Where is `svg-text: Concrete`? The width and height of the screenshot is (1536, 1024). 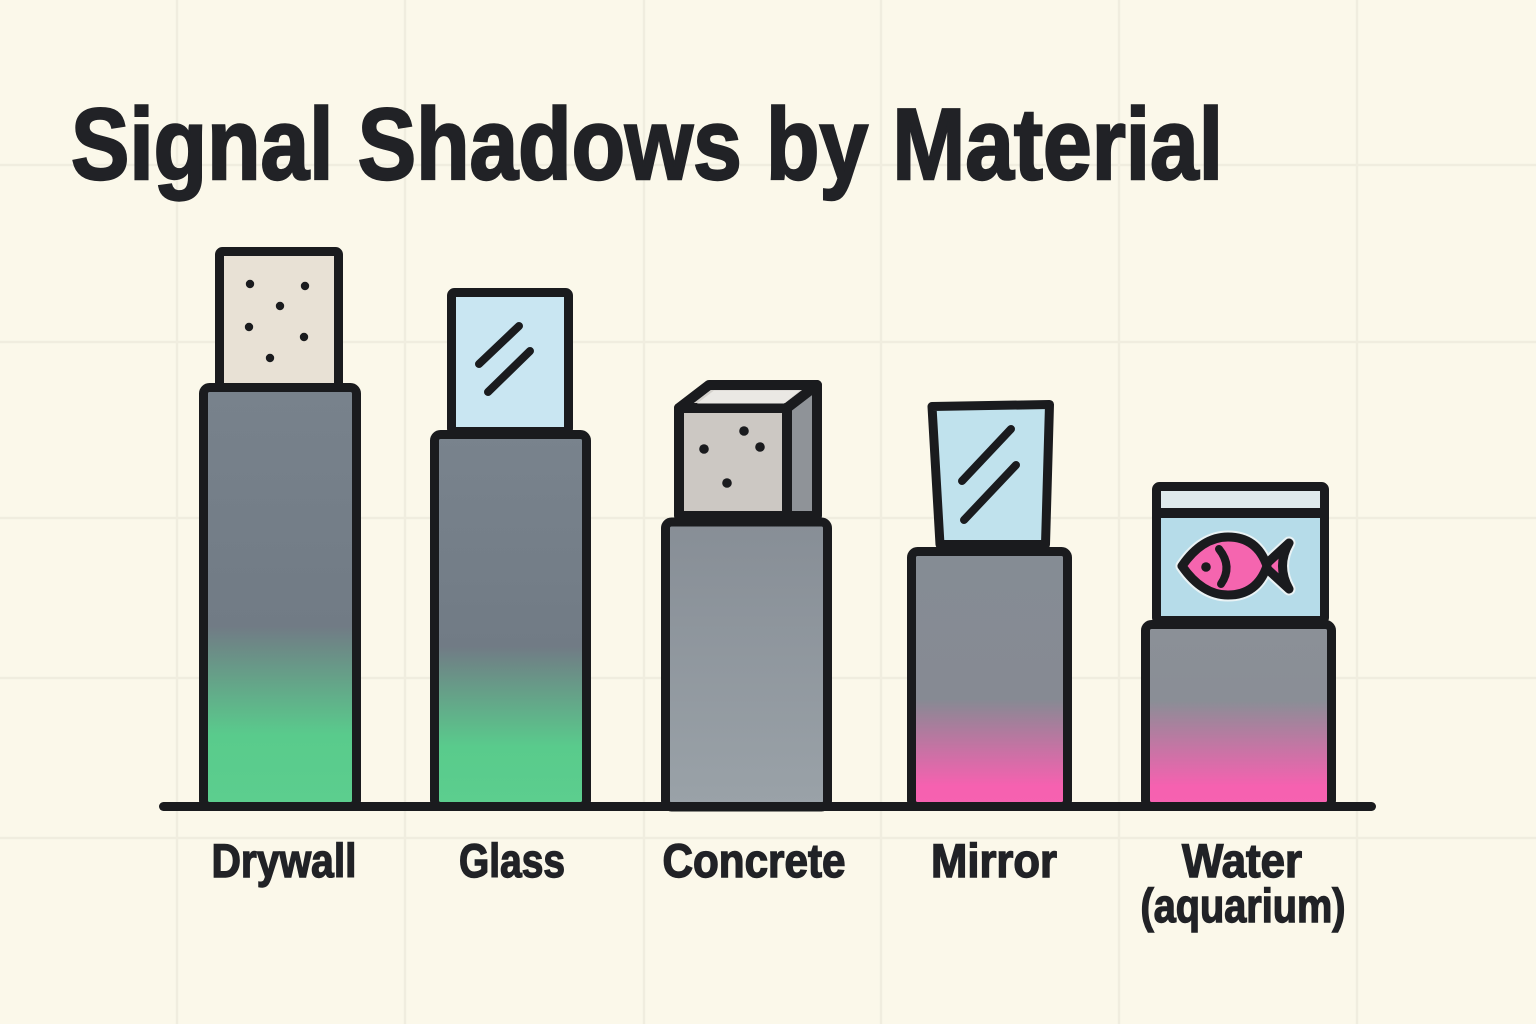 svg-text: Concrete is located at coordinates (754, 860).